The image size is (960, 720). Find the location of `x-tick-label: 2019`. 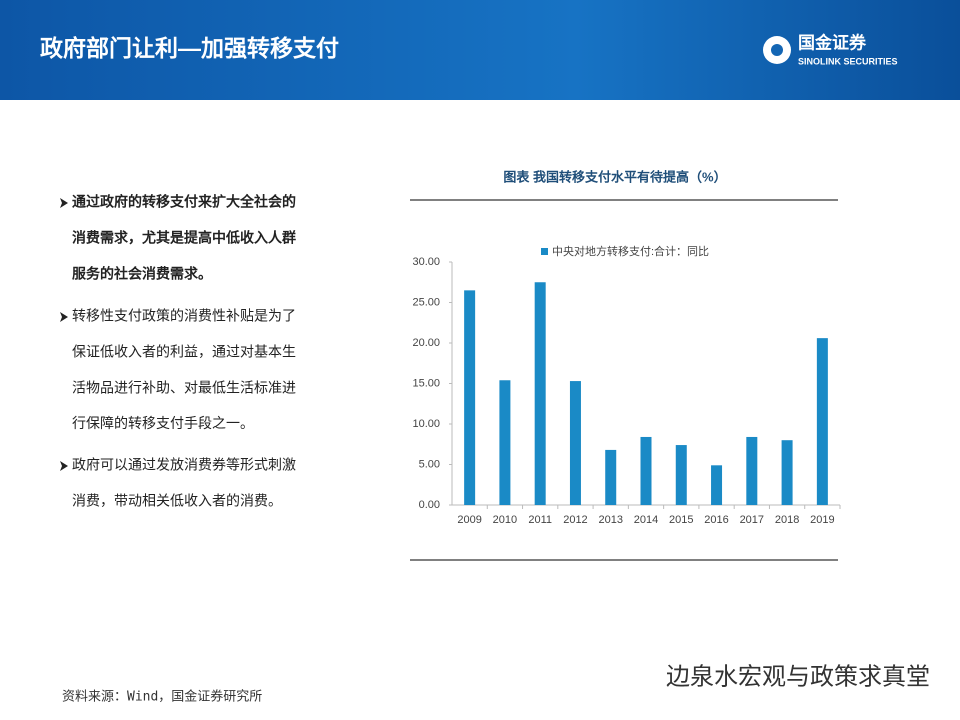

x-tick-label: 2019 is located at coordinates (822, 520).